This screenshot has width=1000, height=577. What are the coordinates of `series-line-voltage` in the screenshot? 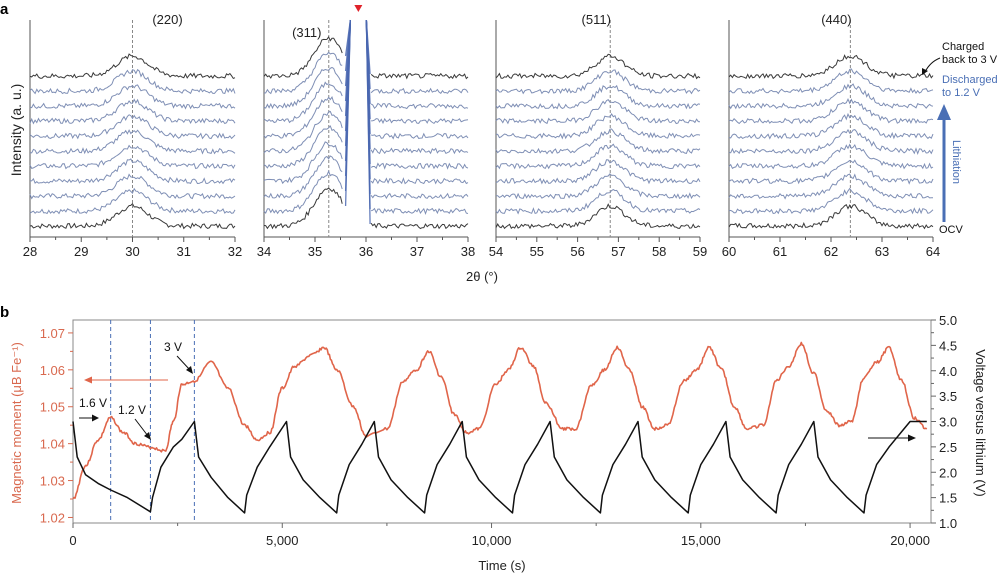 It's located at (499, 467).